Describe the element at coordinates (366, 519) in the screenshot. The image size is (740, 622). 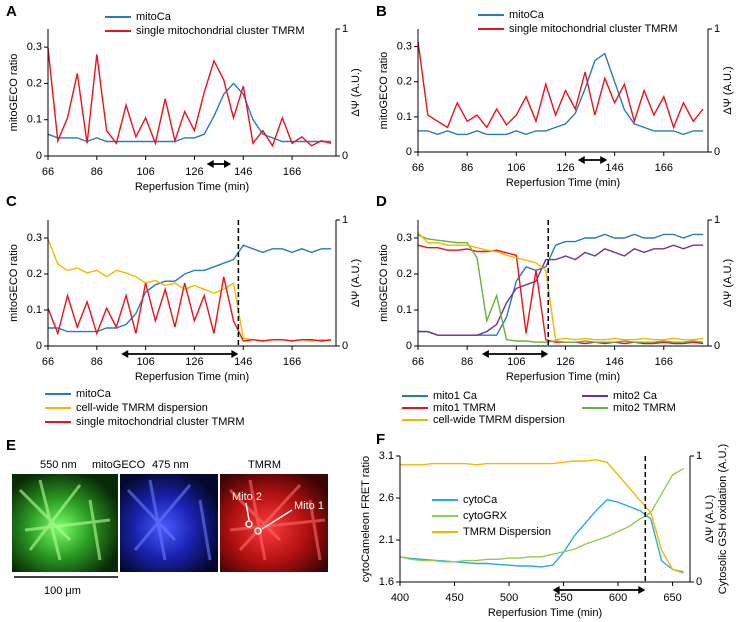
I see `y-axis-title: cytoCameleon FRET ratio` at that location.